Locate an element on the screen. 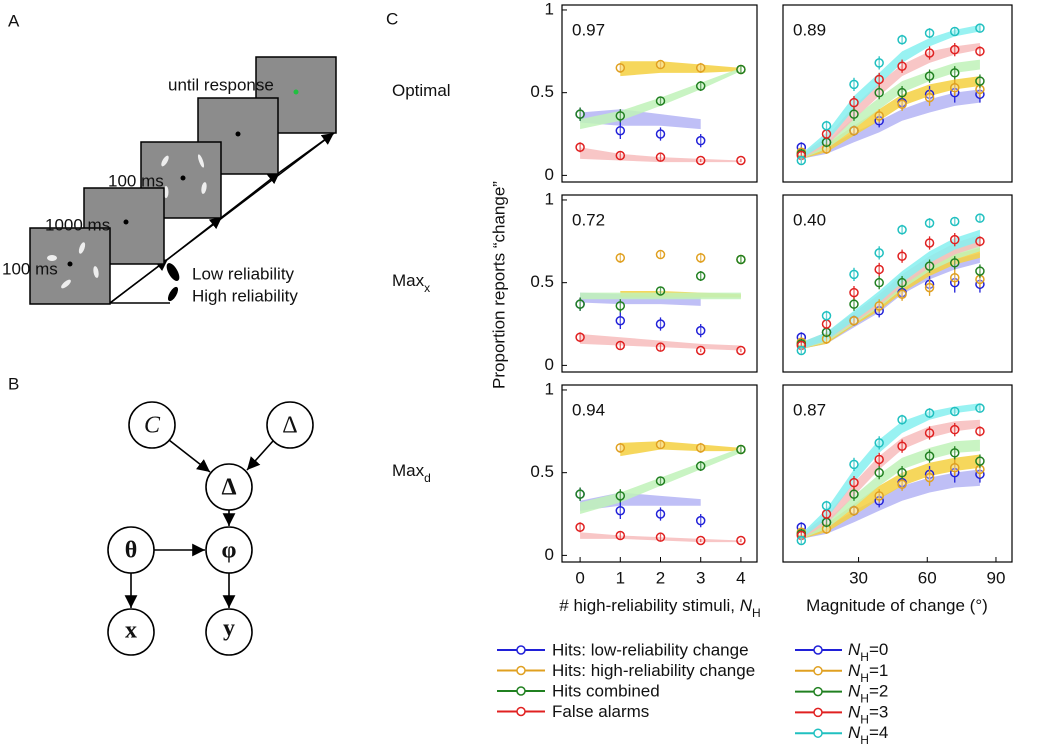 The width and height of the screenshot is (1050, 756). legend-label: Hits: high-reliability change is located at coordinates (653, 670).